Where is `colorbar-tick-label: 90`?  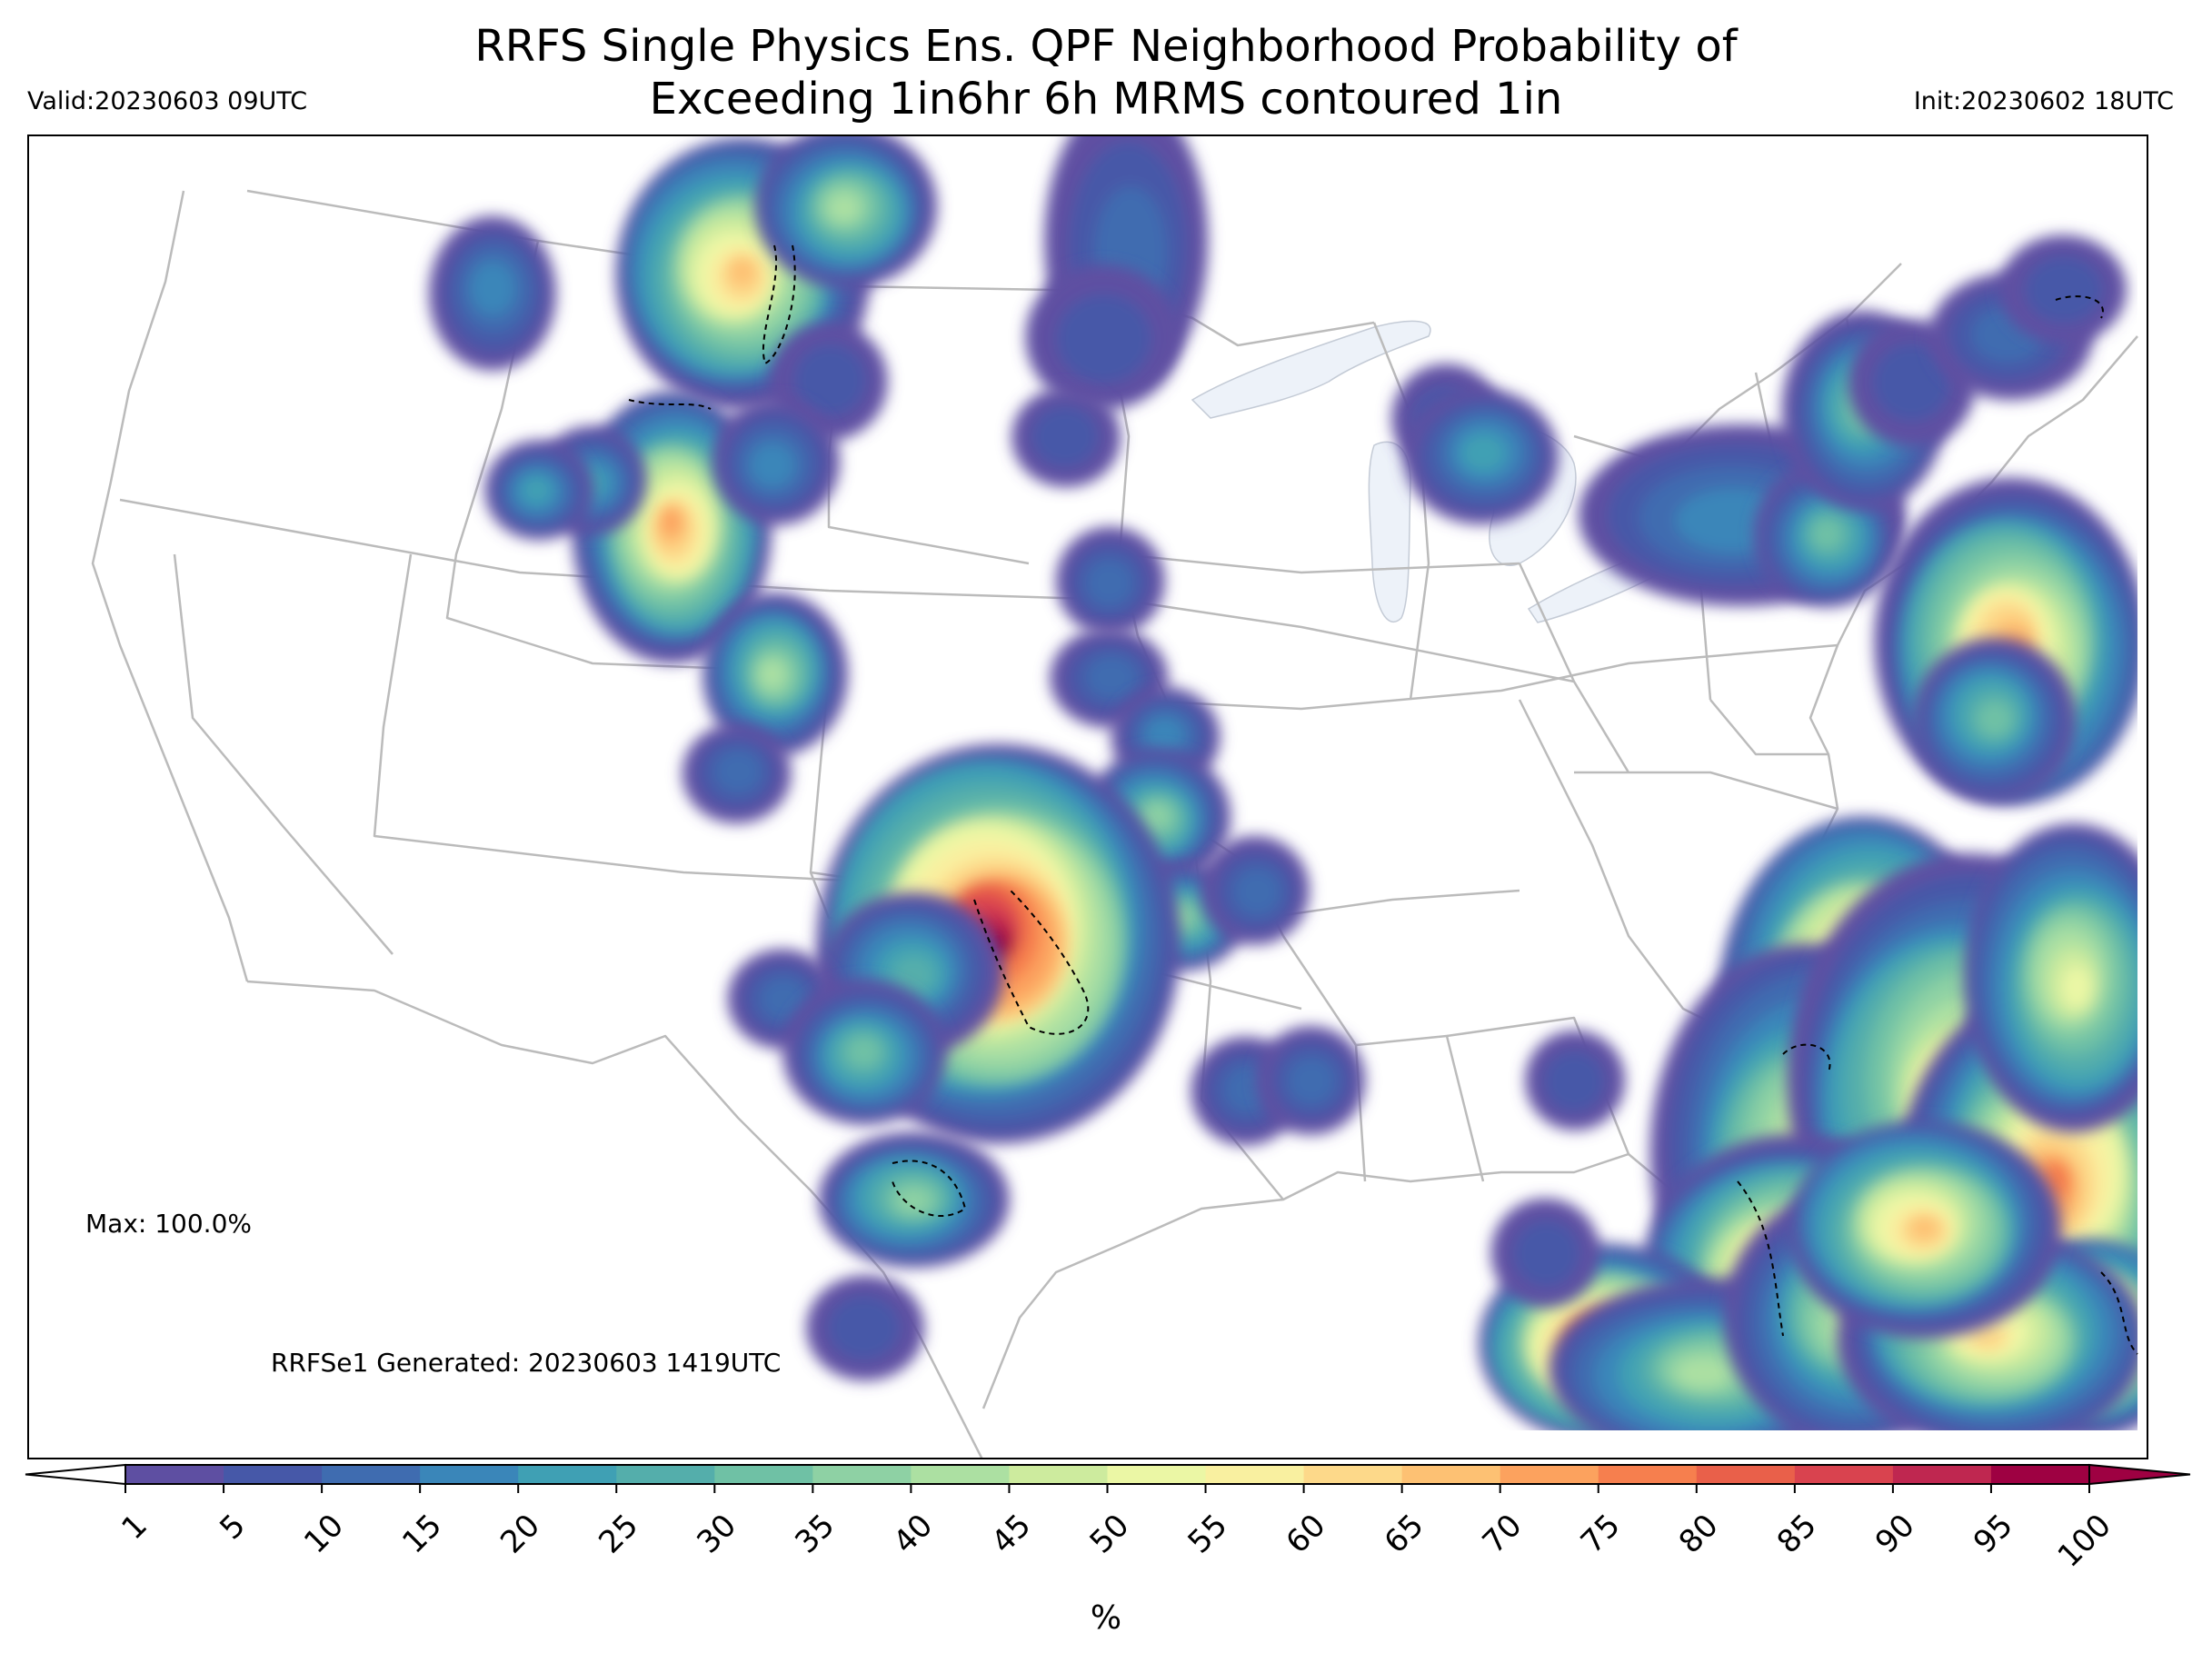 colorbar-tick-label: 90 is located at coordinates (1895, 1534).